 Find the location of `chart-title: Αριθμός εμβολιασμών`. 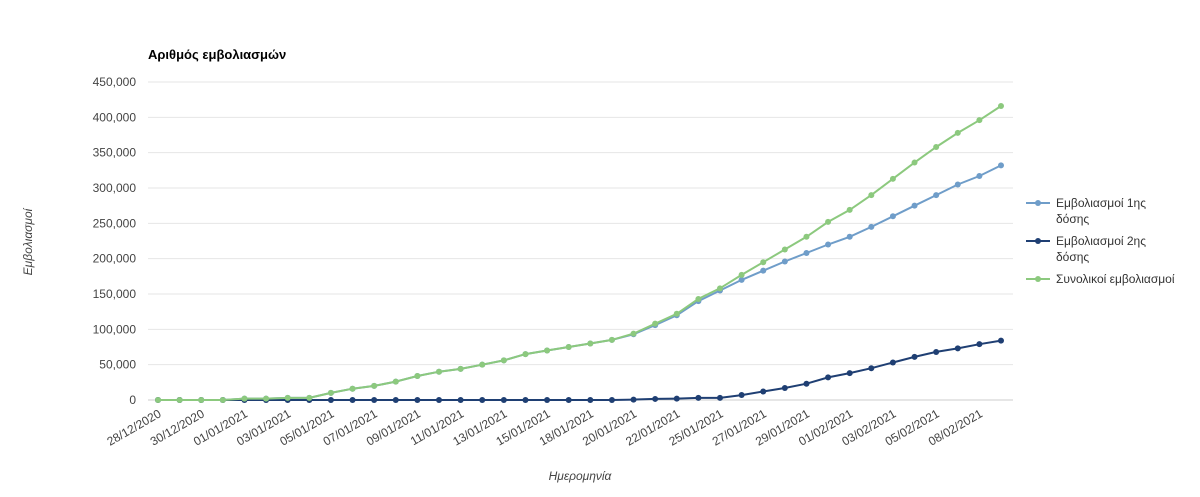

chart-title: Αριθμός εμβολιασμών is located at coordinates (217, 54).